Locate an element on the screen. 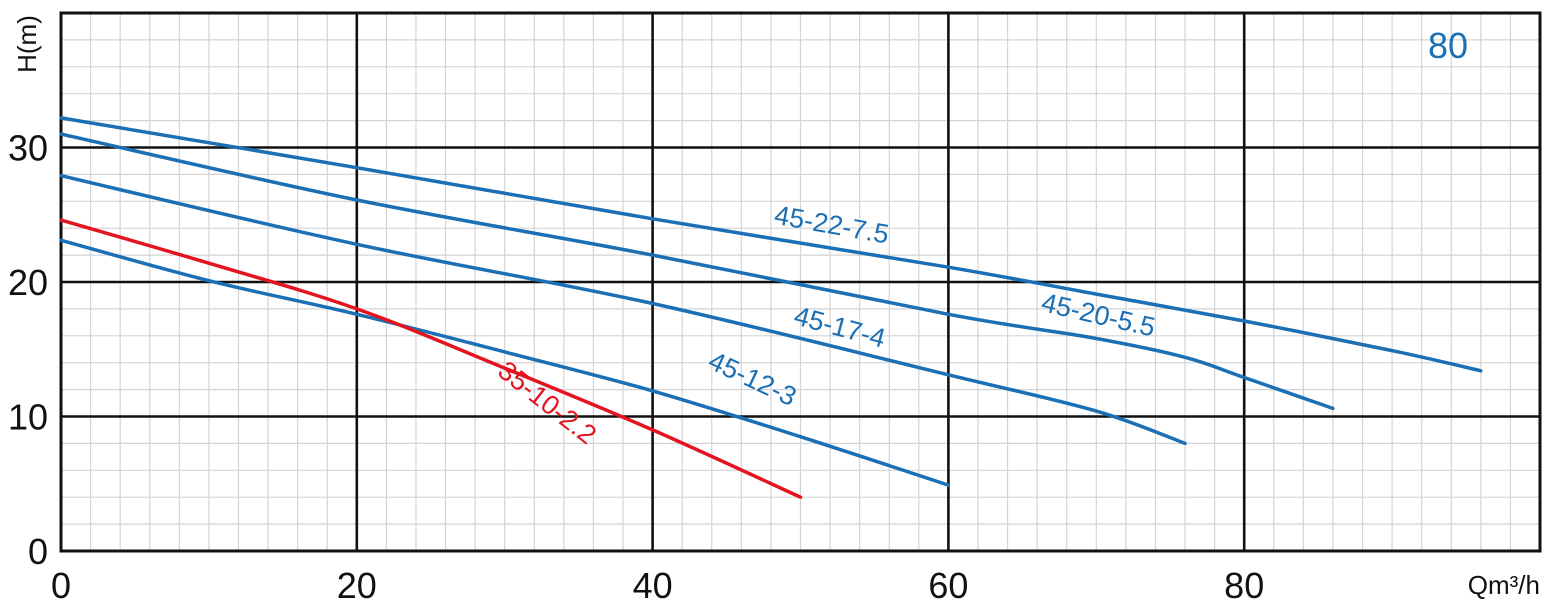  x-tick-label: 60 is located at coordinates (948, 584).